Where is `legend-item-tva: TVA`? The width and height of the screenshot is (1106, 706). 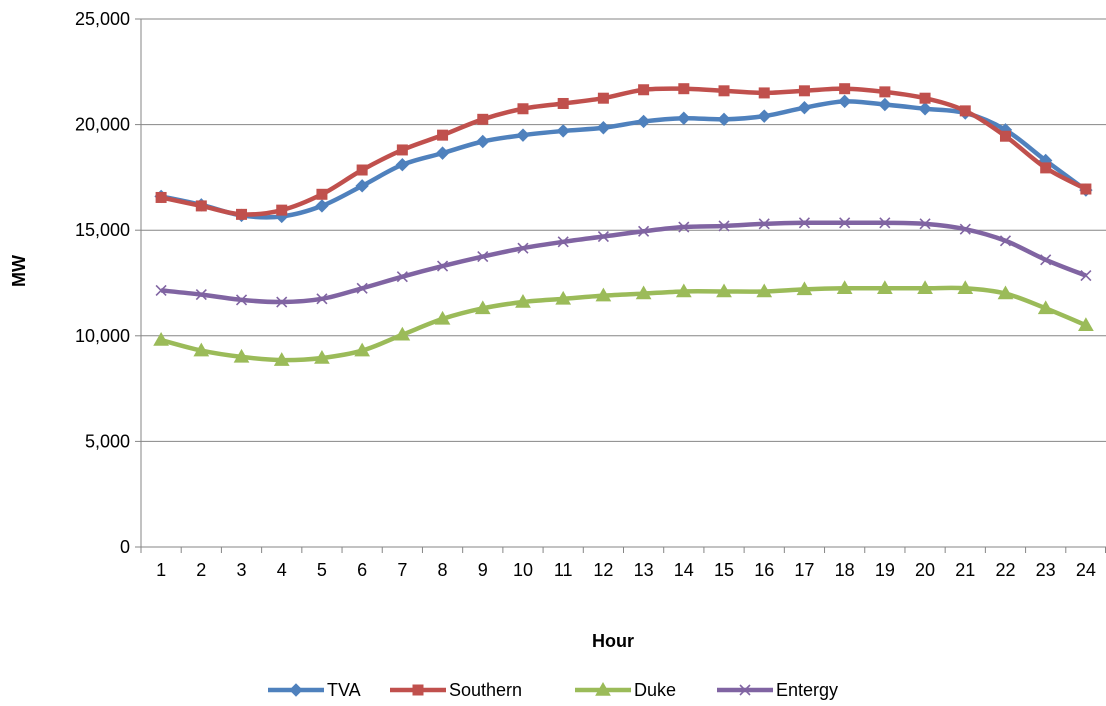 legend-item-tva: TVA is located at coordinates (314, 690).